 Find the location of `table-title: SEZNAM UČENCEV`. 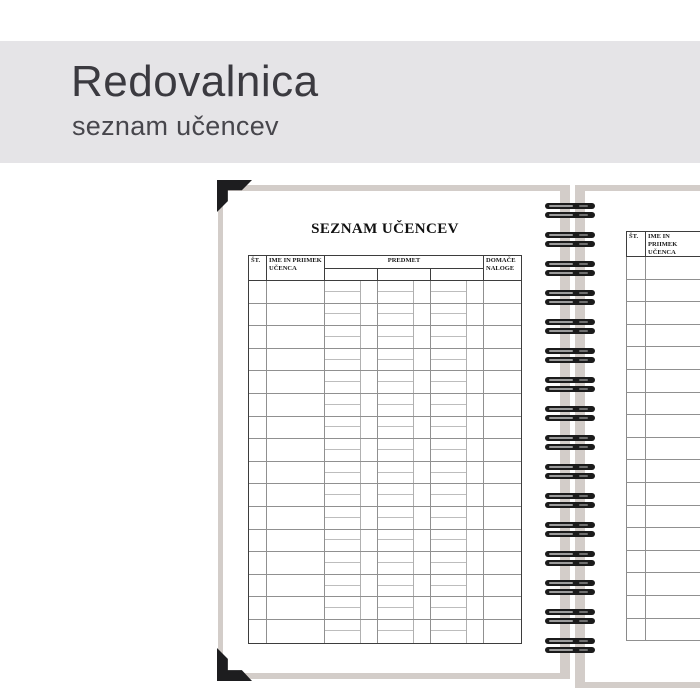

table-title: SEZNAM UČENCEV is located at coordinates (385, 229).